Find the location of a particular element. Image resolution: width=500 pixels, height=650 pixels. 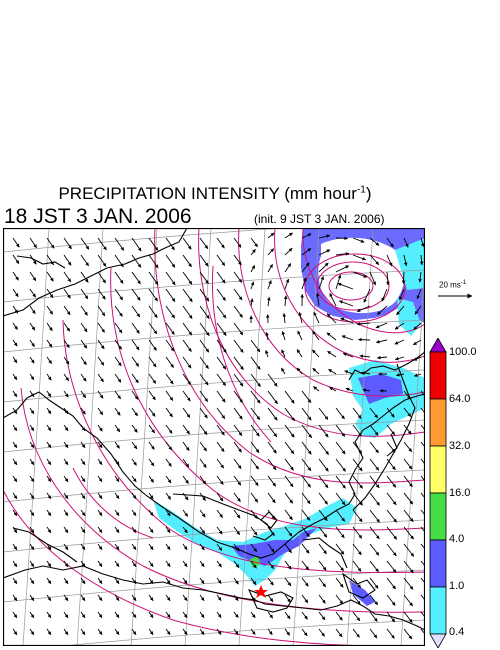

title-close: ) is located at coordinates (368, 193).